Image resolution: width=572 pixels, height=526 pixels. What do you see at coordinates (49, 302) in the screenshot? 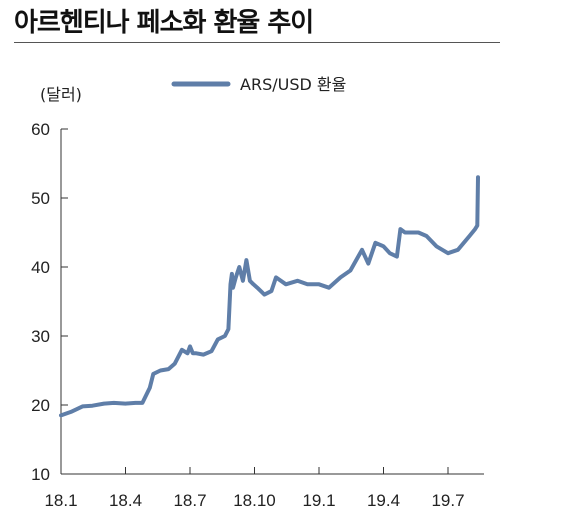
I see `y-ticks: 10 20 30 40 50 60` at bounding box center [49, 302].